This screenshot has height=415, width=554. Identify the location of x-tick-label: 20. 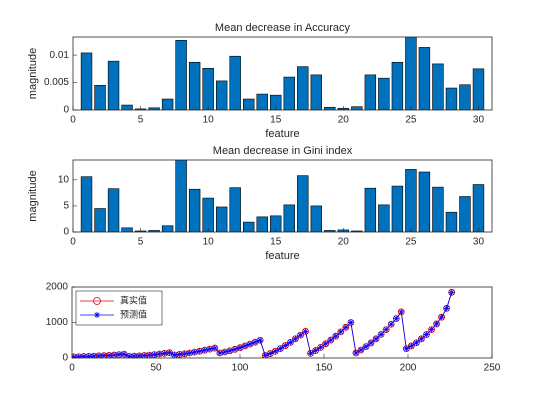
(344, 120).